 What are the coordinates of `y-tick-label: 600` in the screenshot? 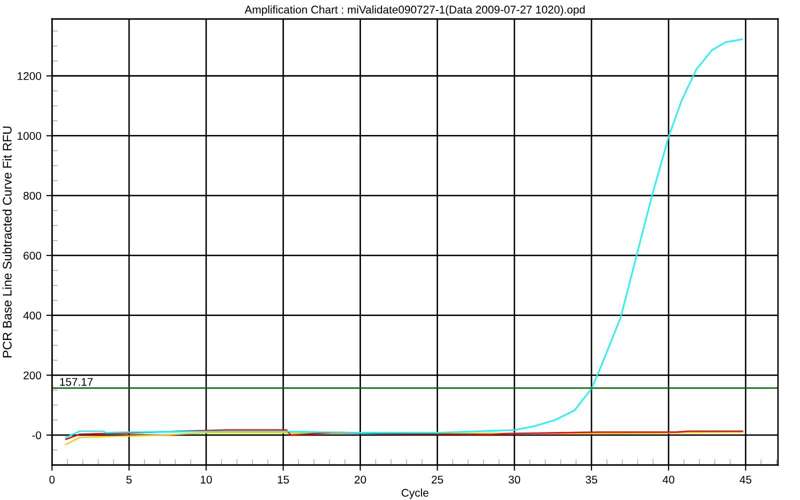 It's located at (33, 256).